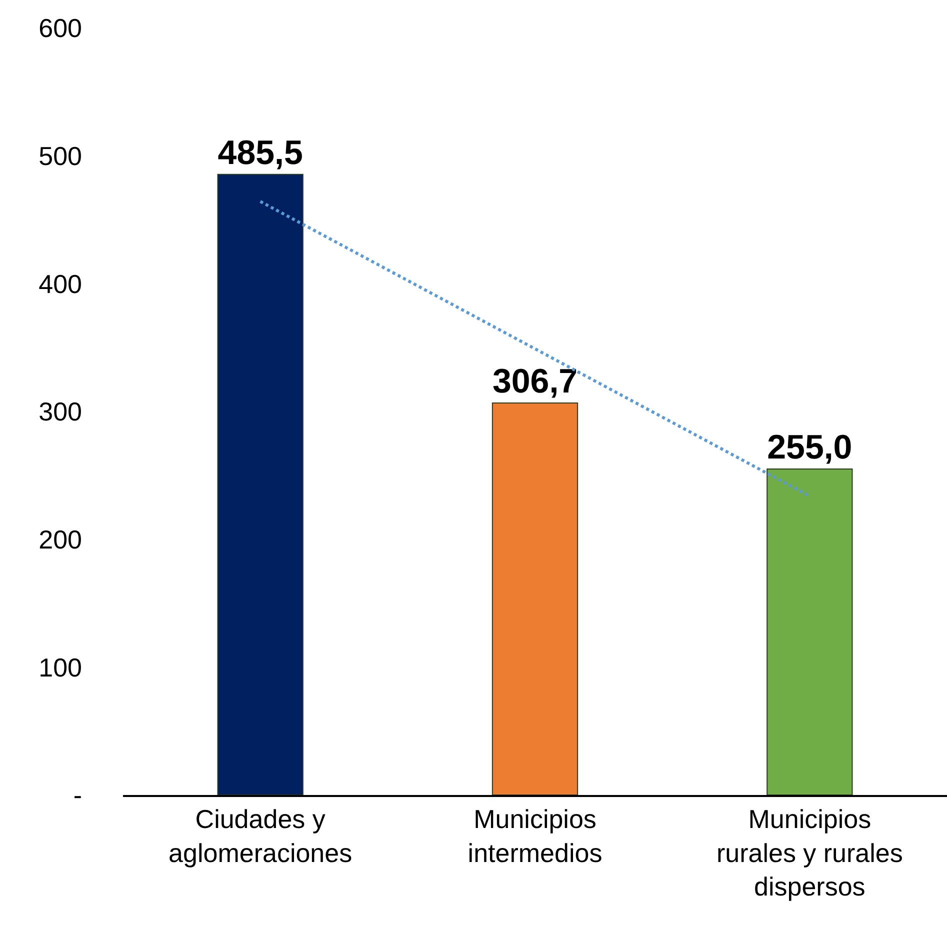  Describe the element at coordinates (535, 836) in the screenshot. I see `x-tick-label: Municipios intermedios` at that location.